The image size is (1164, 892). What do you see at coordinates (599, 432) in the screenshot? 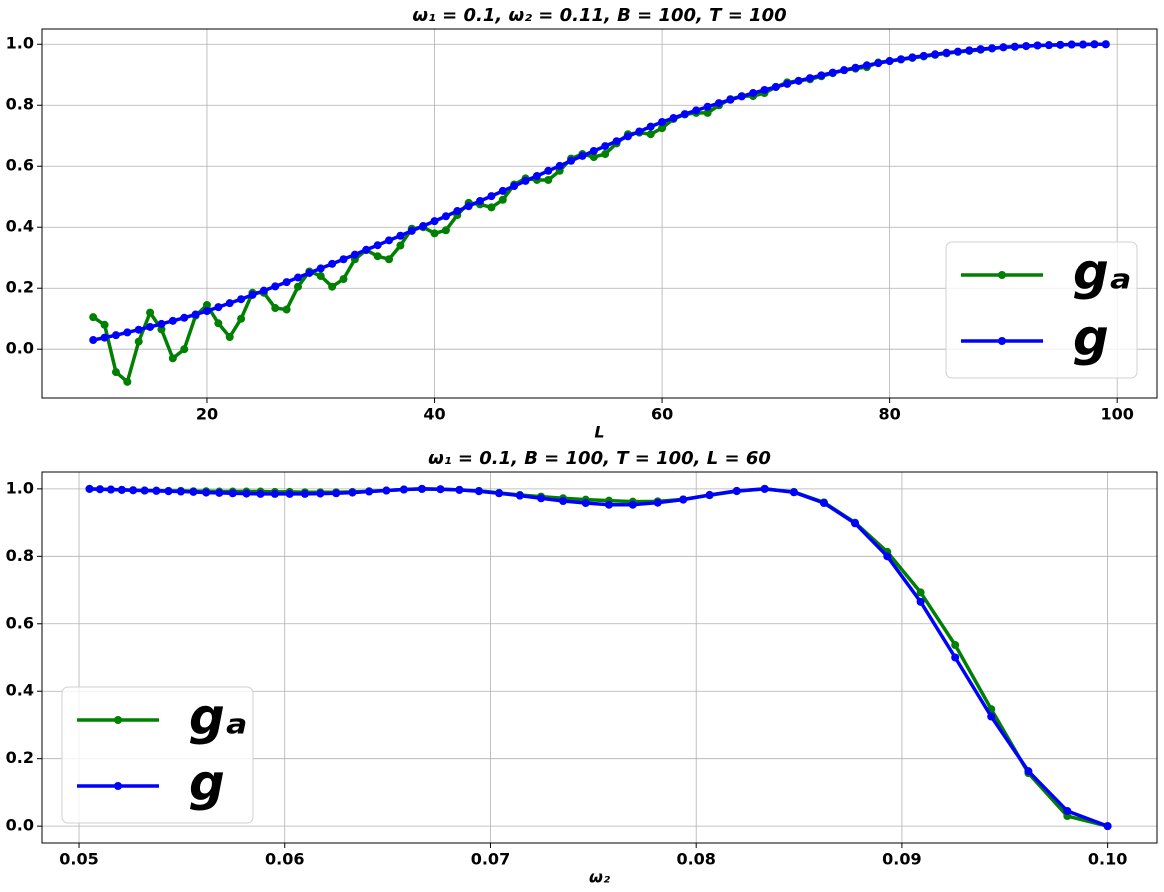
I see `x-axis-label: L` at bounding box center [599, 432].